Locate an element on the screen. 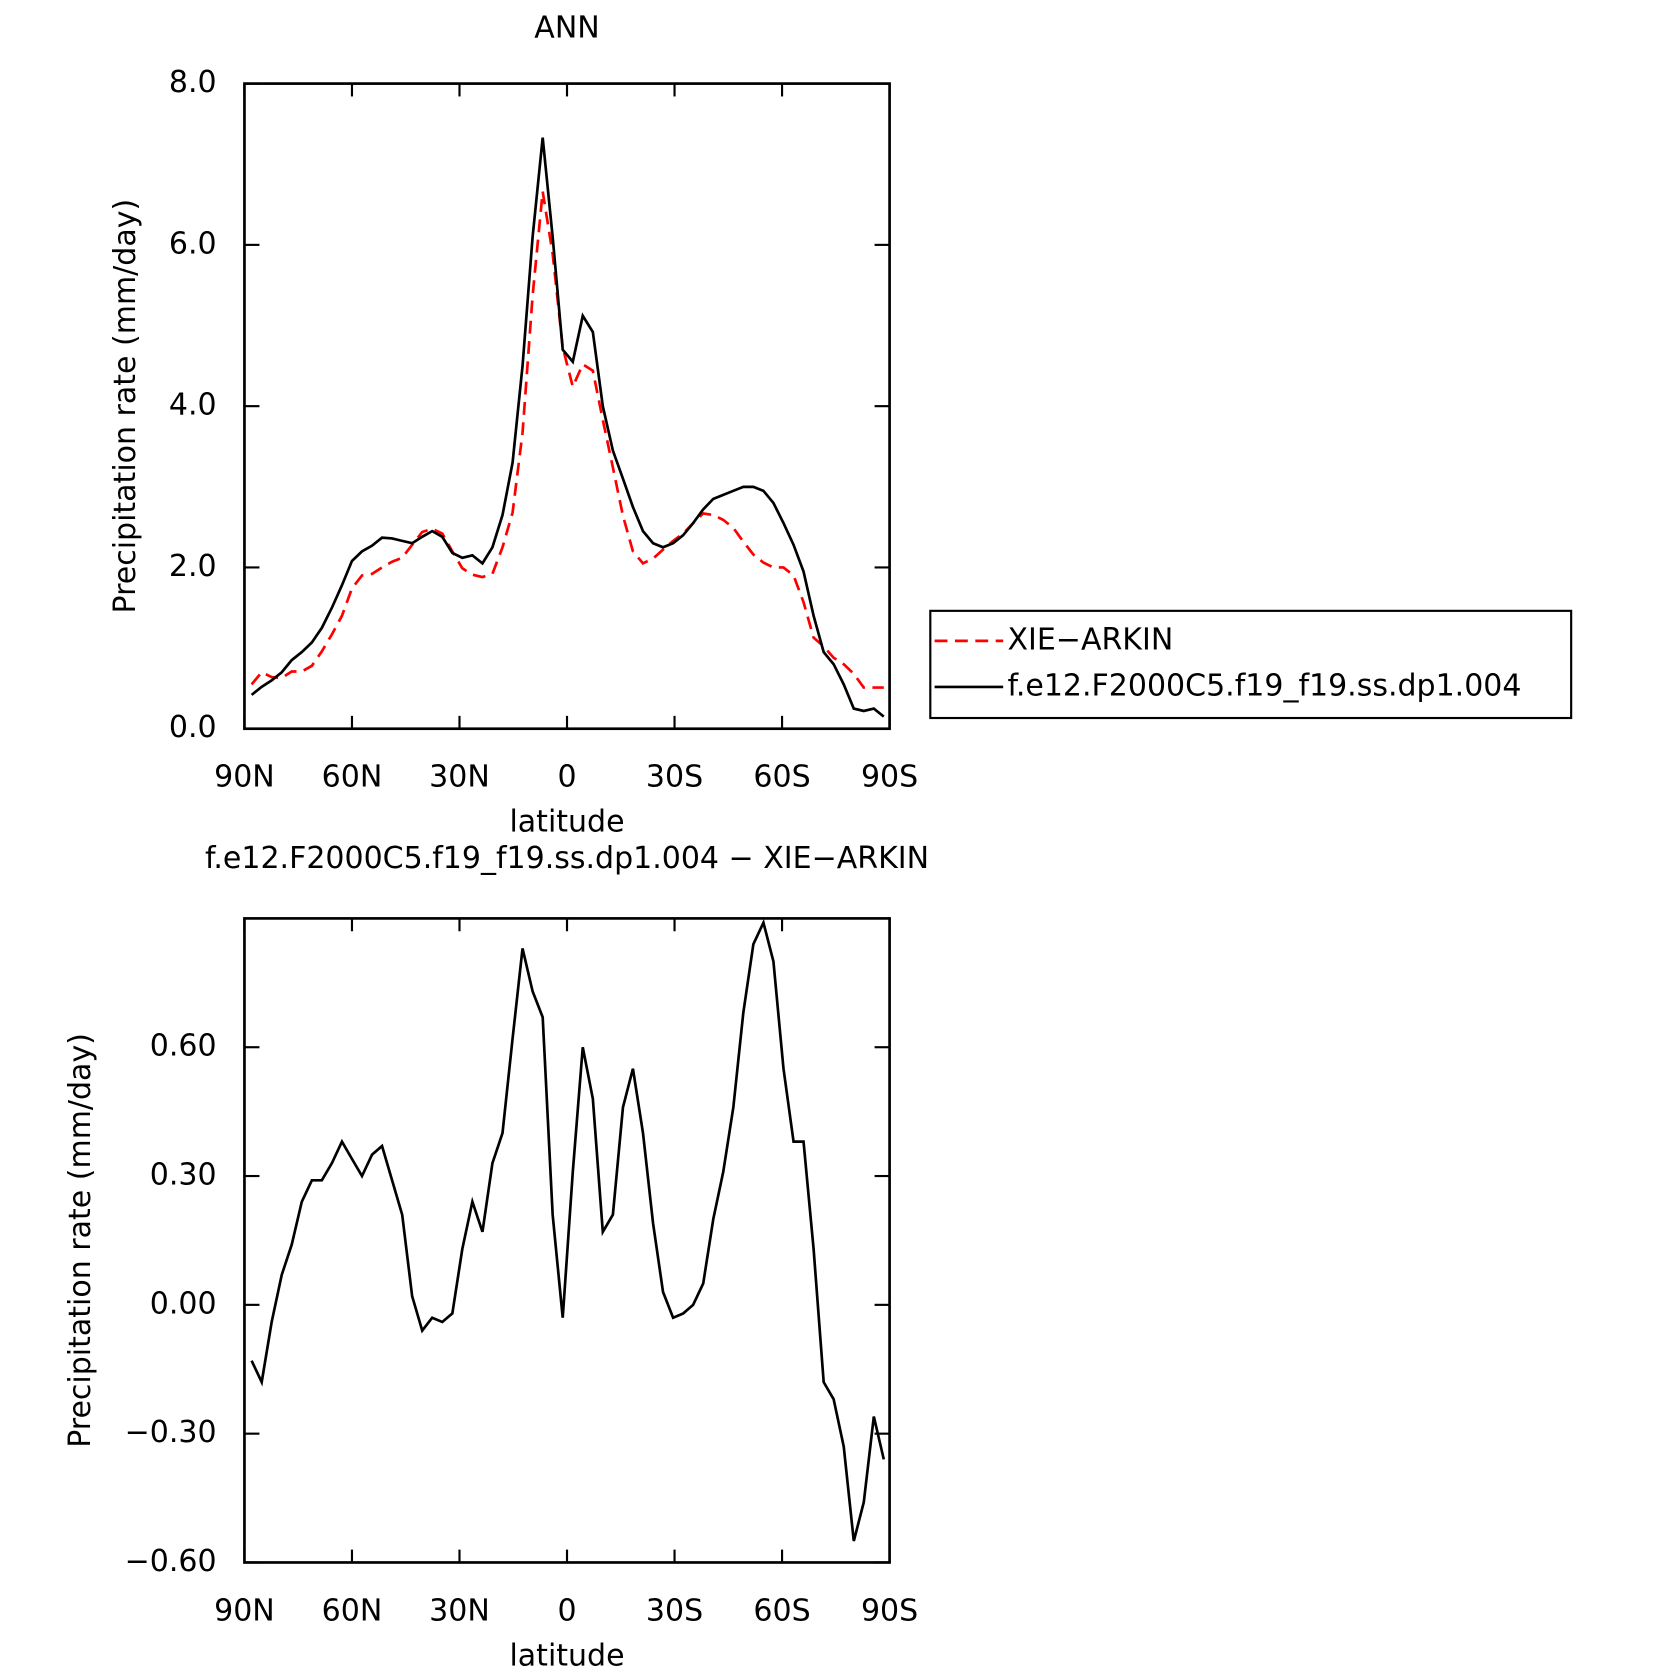 The width and height of the screenshot is (1672, 1675). chart-title: ANN is located at coordinates (566, 27).